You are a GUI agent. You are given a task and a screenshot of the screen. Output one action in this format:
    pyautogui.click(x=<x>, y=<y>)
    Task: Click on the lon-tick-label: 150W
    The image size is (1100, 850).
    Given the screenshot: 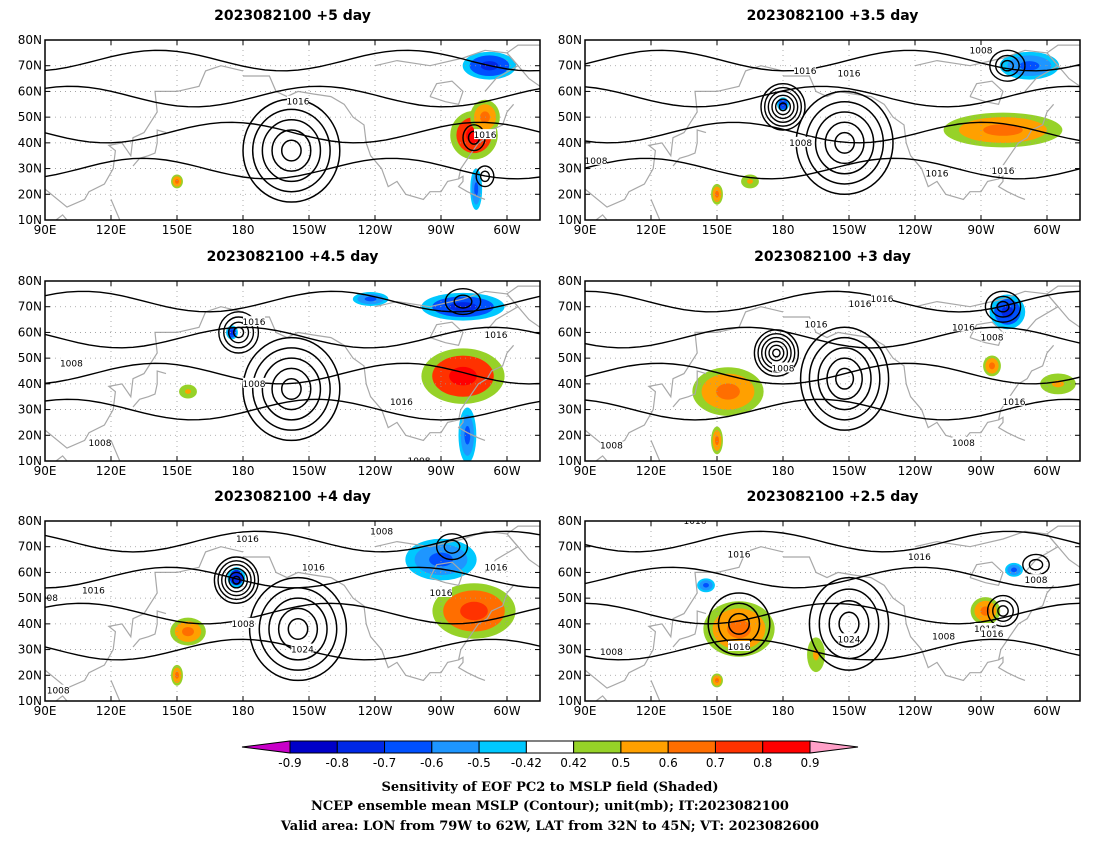 What is the action you would take?
    pyautogui.click(x=309, y=471)
    